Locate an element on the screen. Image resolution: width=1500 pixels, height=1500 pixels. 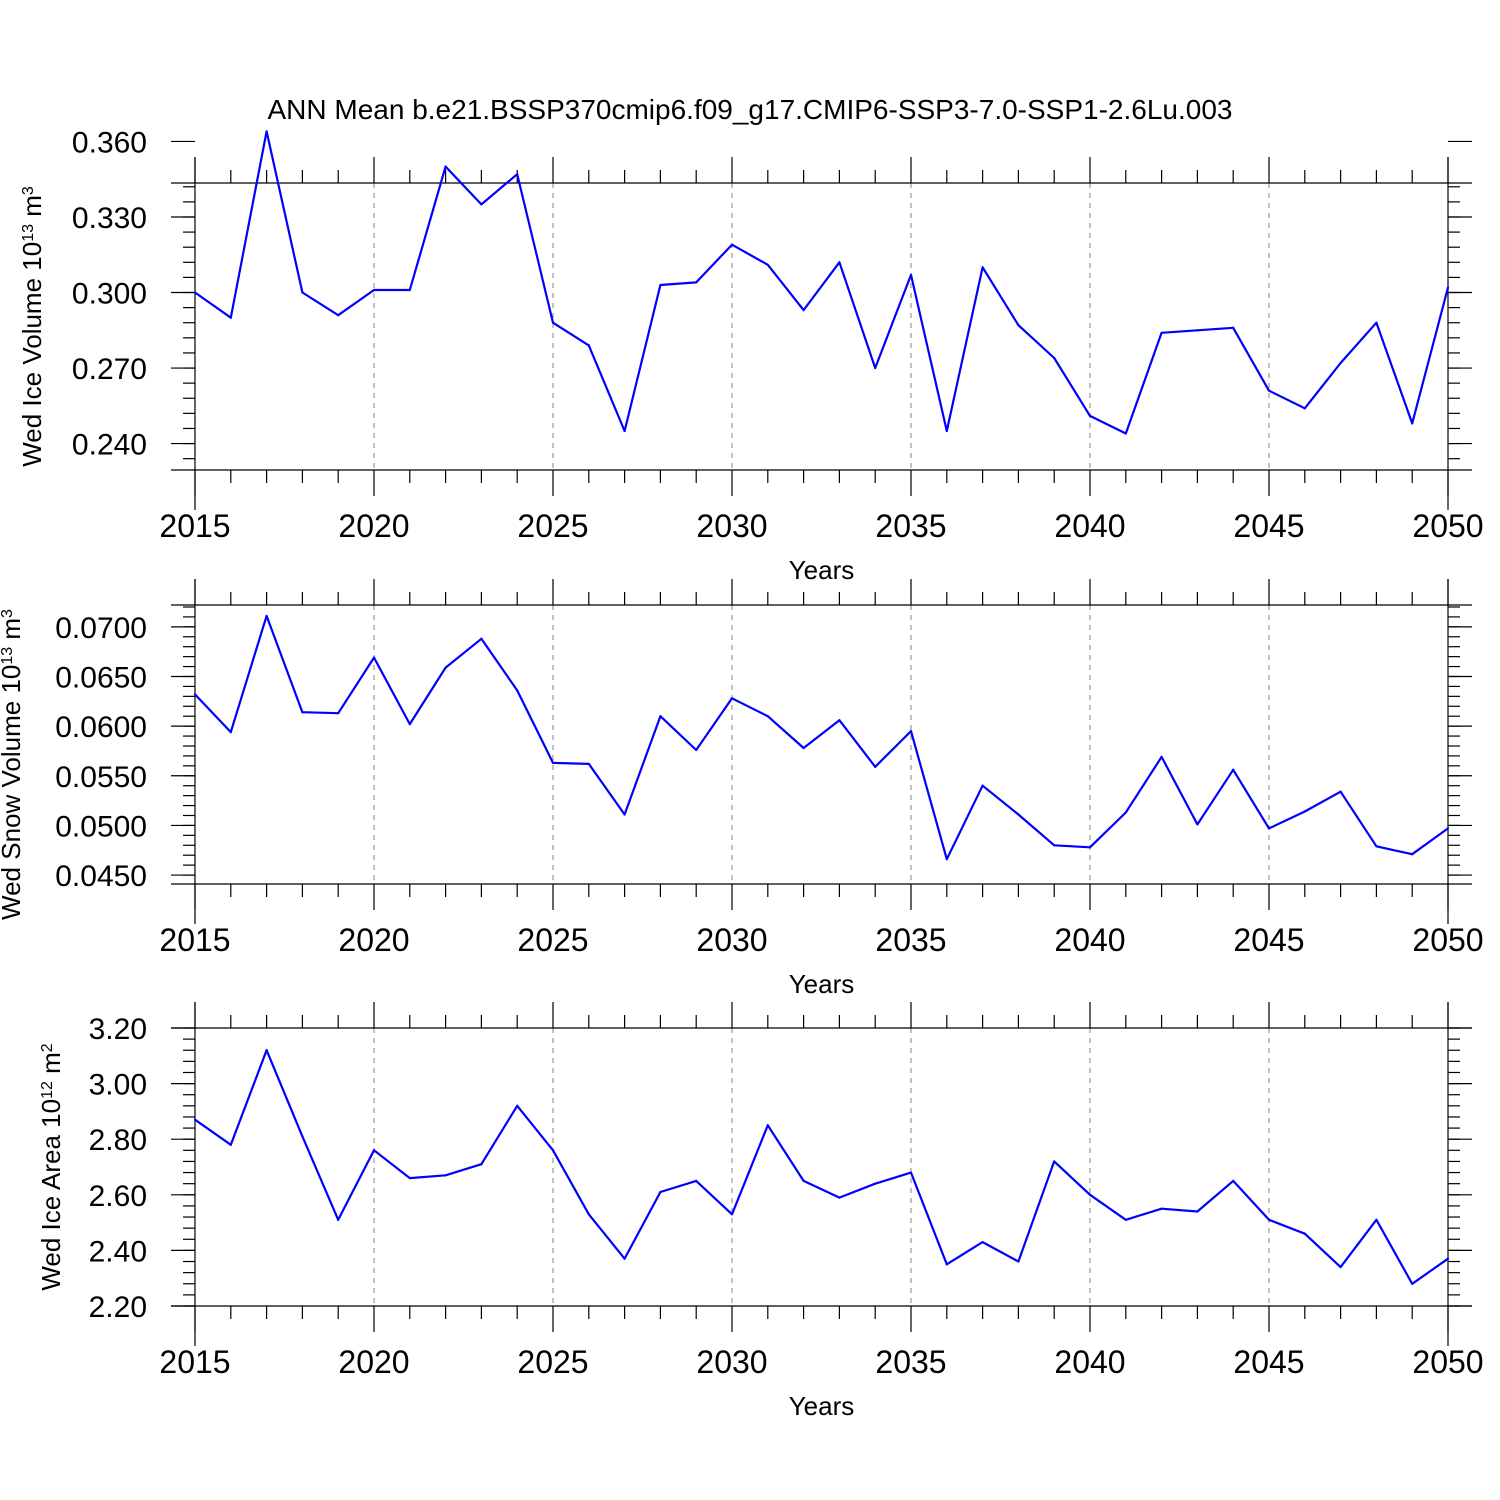
y-tick-label: 0.330 is located at coordinates (109, 218).